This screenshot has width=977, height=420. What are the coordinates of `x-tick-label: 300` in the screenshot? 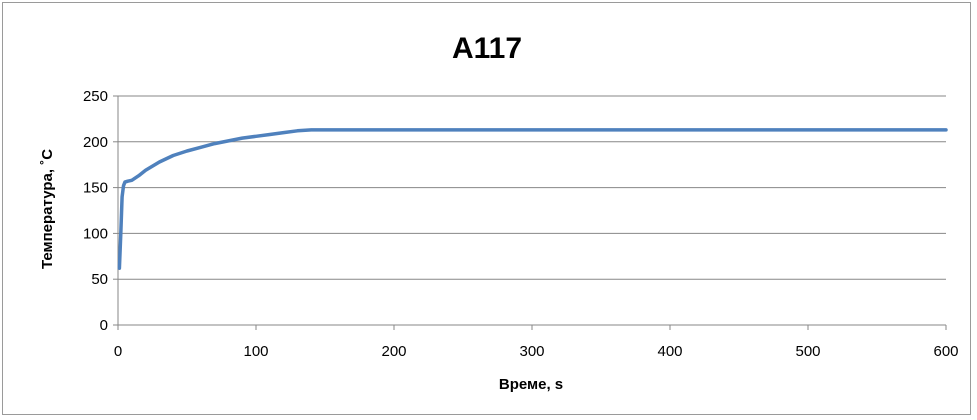 It's located at (531, 351).